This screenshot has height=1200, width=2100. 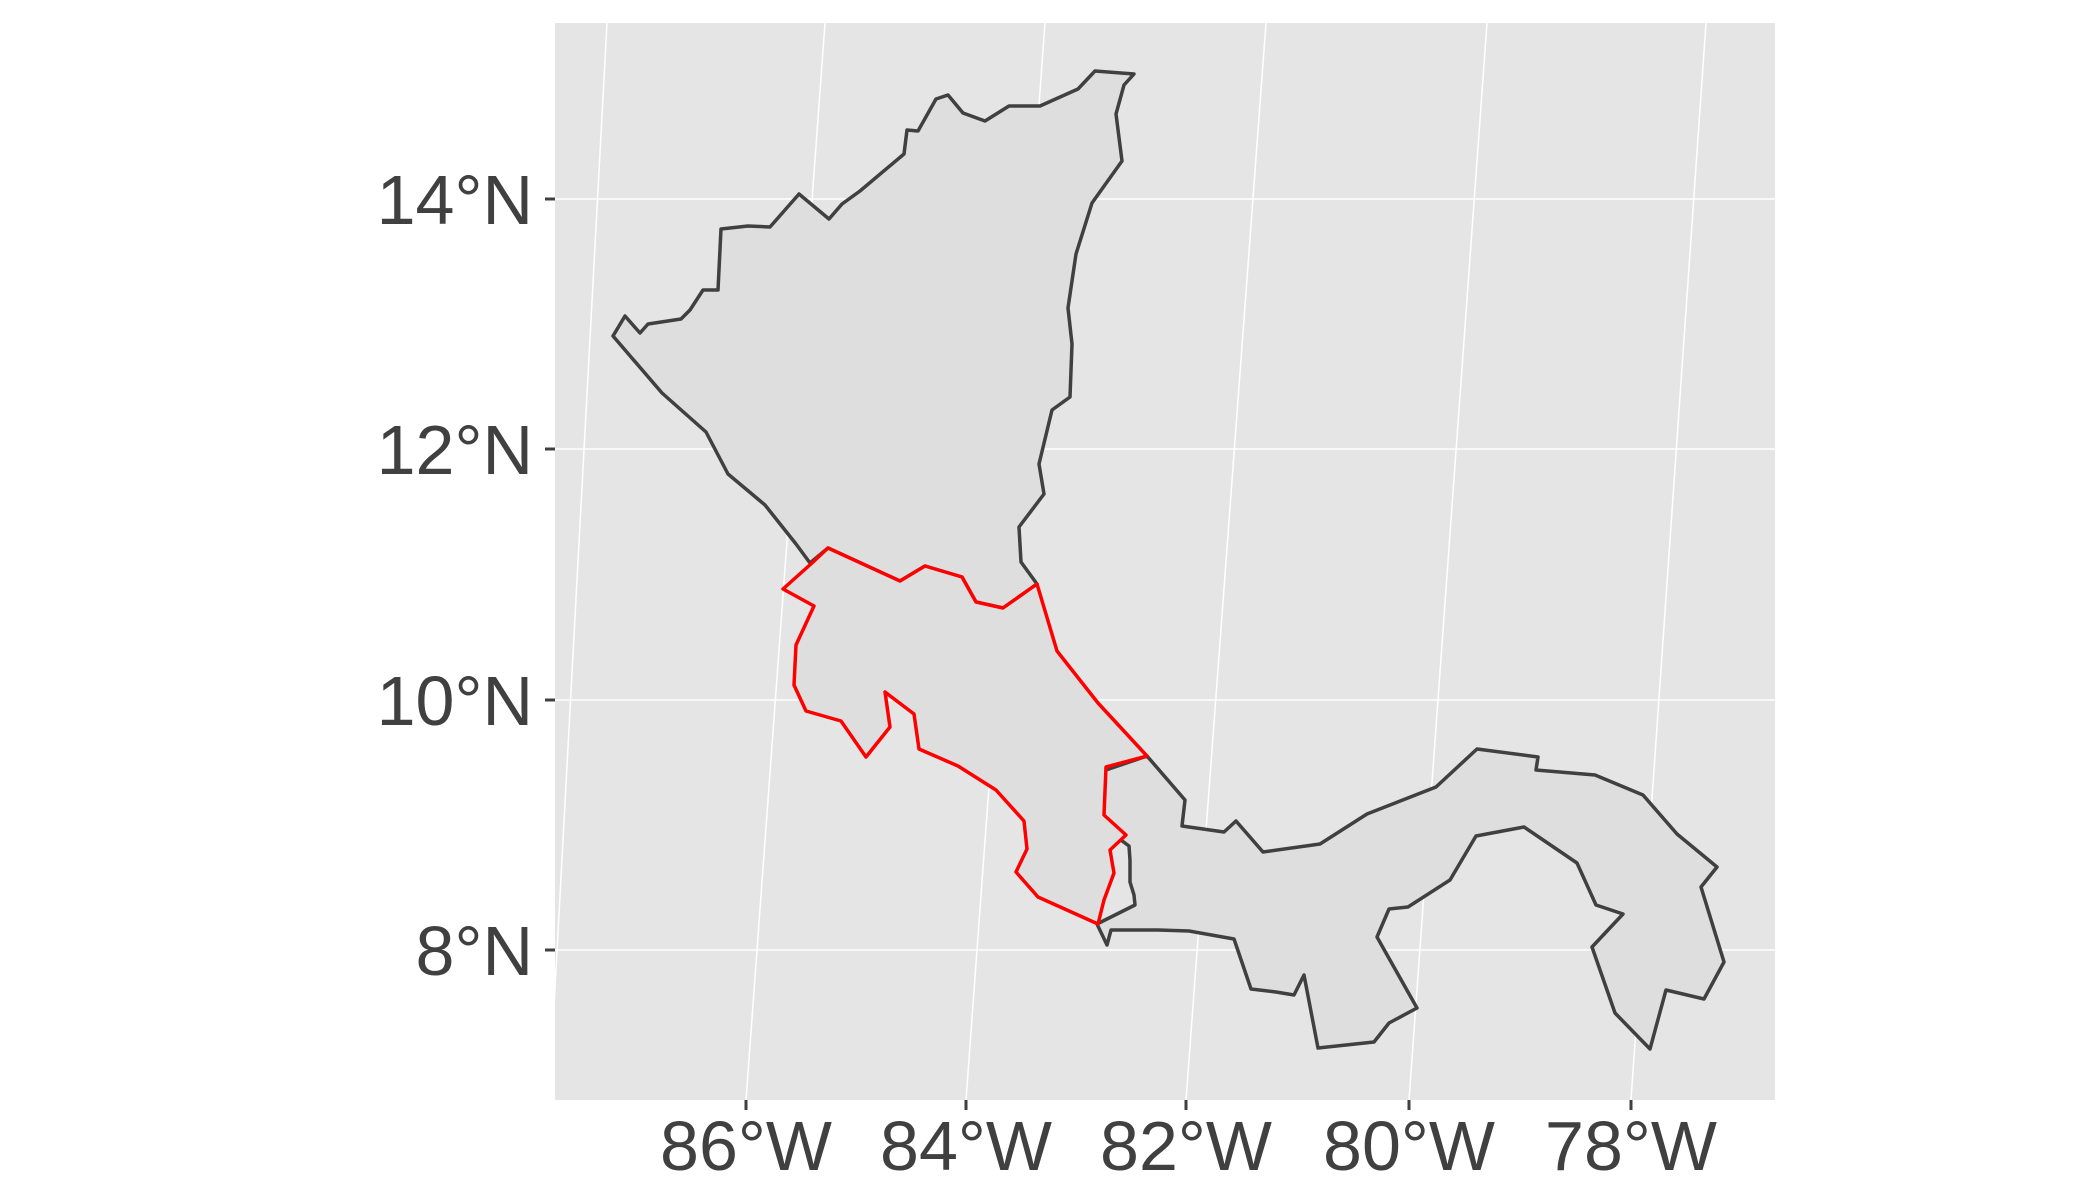 What do you see at coordinates (1448, 561) in the screenshot?
I see `gridline-80w` at bounding box center [1448, 561].